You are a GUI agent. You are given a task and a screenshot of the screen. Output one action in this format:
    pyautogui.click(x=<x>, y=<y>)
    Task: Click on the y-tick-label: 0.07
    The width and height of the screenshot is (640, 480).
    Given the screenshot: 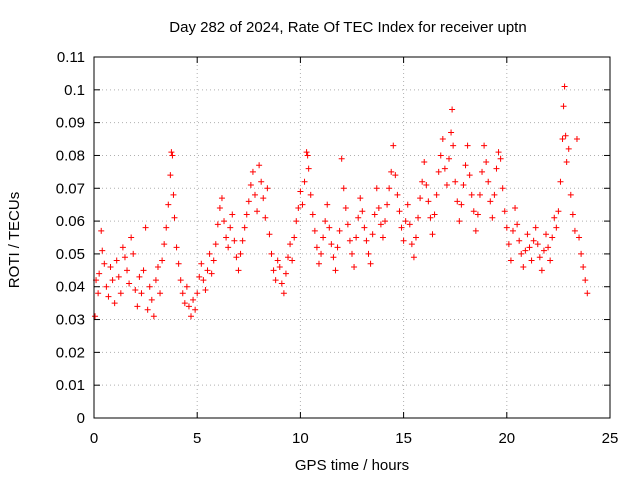 What is the action you would take?
    pyautogui.click(x=70, y=188)
    